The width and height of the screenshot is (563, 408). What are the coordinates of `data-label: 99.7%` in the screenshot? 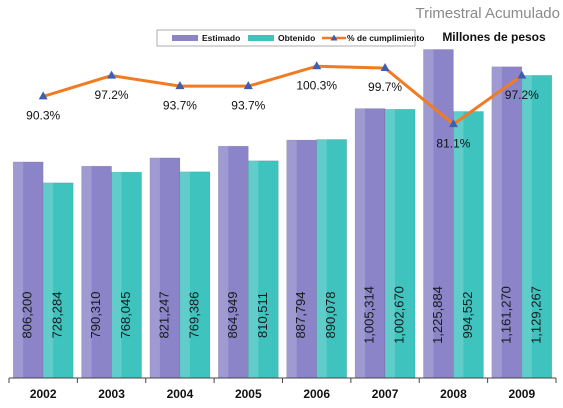 It's located at (385, 87).